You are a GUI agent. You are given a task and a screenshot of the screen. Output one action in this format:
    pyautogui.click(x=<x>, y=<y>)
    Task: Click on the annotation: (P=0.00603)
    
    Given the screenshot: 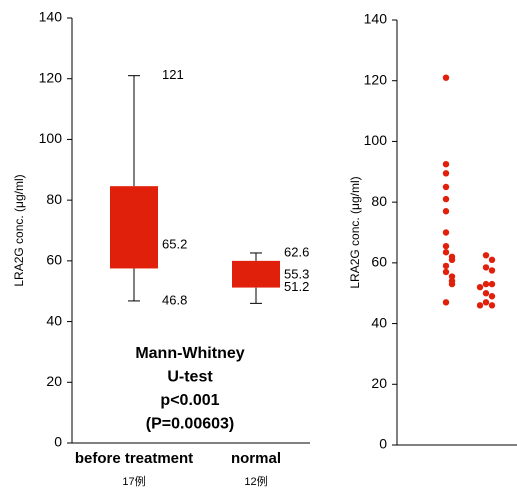 What is the action you would take?
    pyautogui.click(x=190, y=424)
    